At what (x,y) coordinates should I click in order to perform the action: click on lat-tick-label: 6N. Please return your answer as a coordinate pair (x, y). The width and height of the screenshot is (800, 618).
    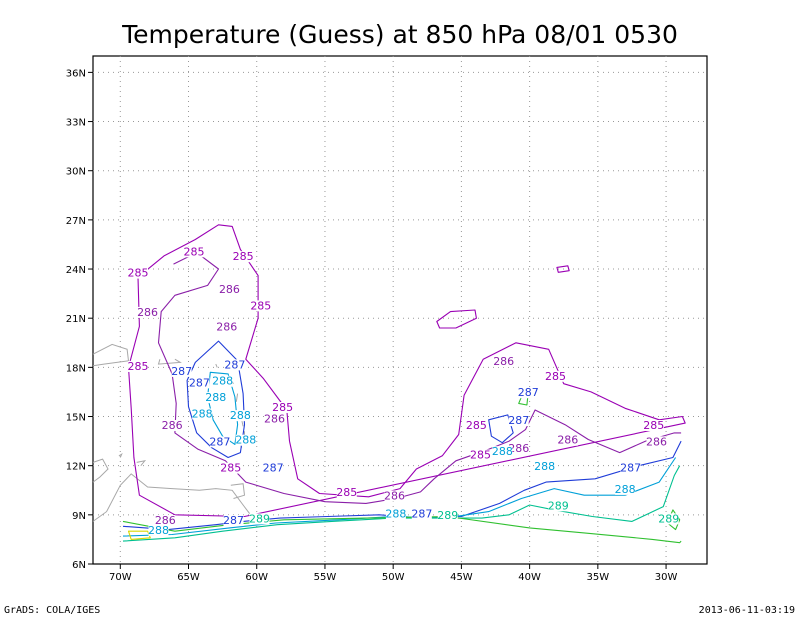
    Looking at the image, I should click on (79, 565).